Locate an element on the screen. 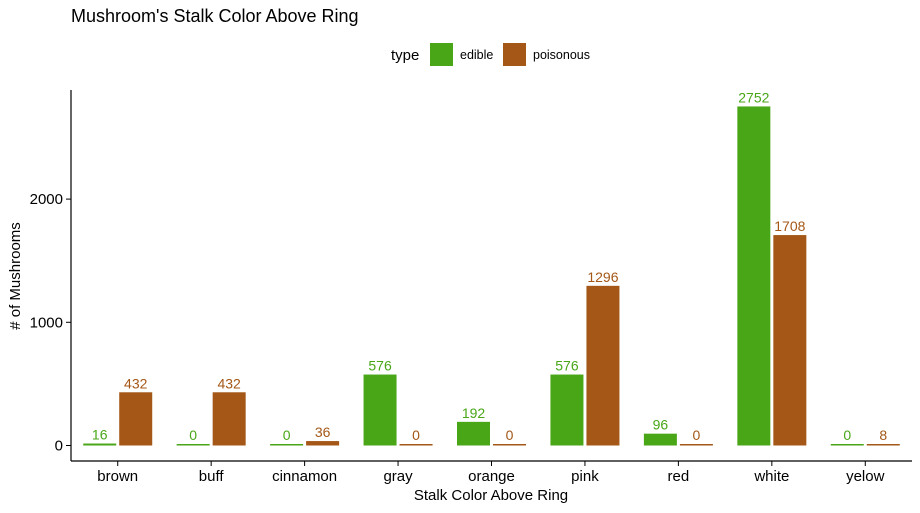 This screenshot has height=513, width=920. x-tick-label-cinnamon: cinnamon is located at coordinates (304, 476).